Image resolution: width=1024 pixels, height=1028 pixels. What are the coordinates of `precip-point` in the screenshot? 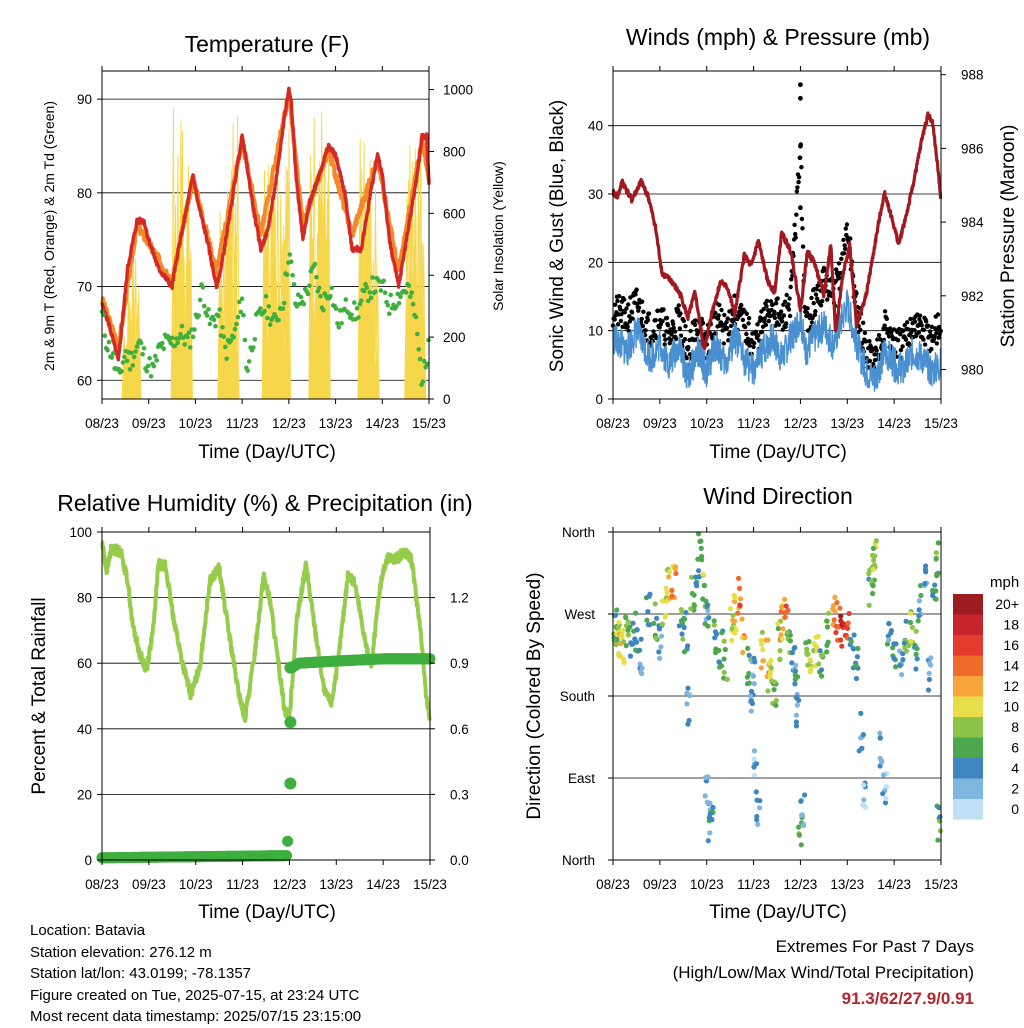 It's located at (287, 856).